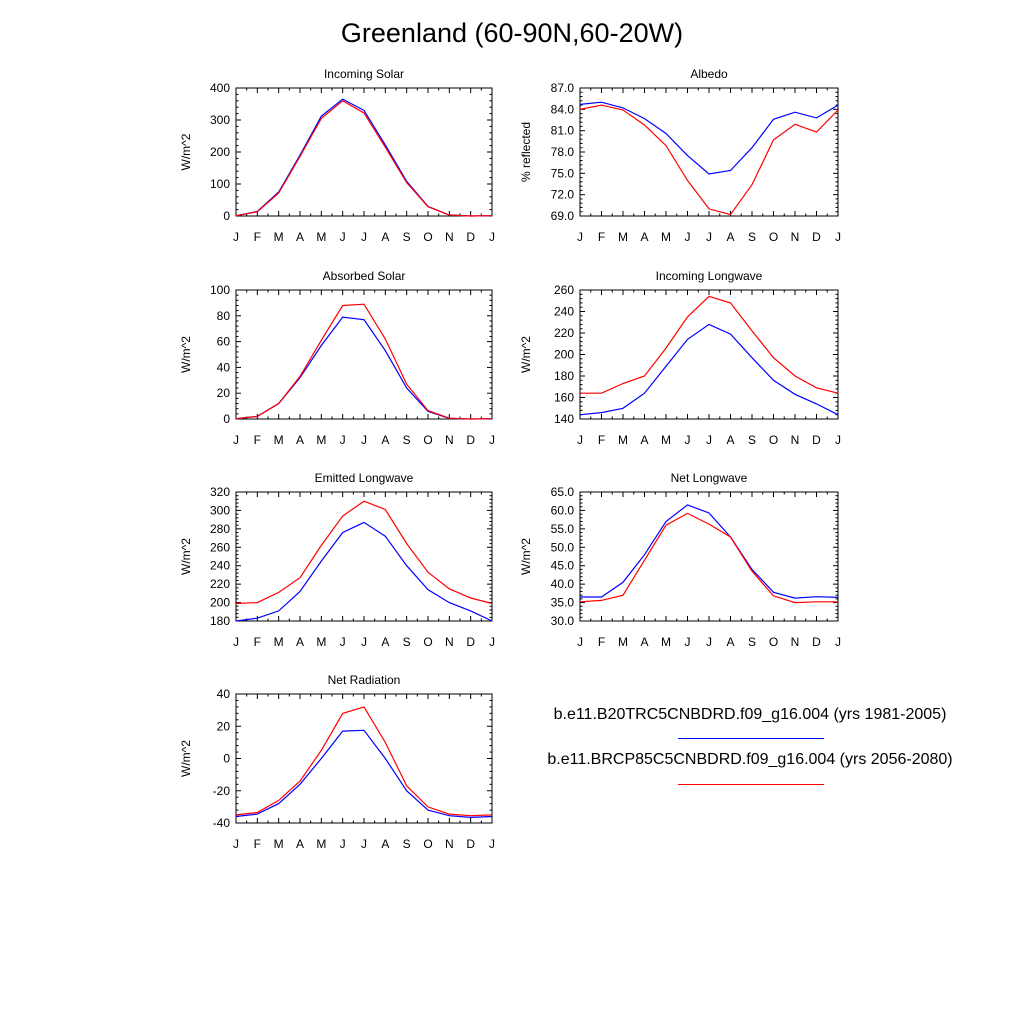  Describe the element at coordinates (364, 74) in the screenshot. I see `panel-title-incoming-solar: Incoming Solar` at that location.